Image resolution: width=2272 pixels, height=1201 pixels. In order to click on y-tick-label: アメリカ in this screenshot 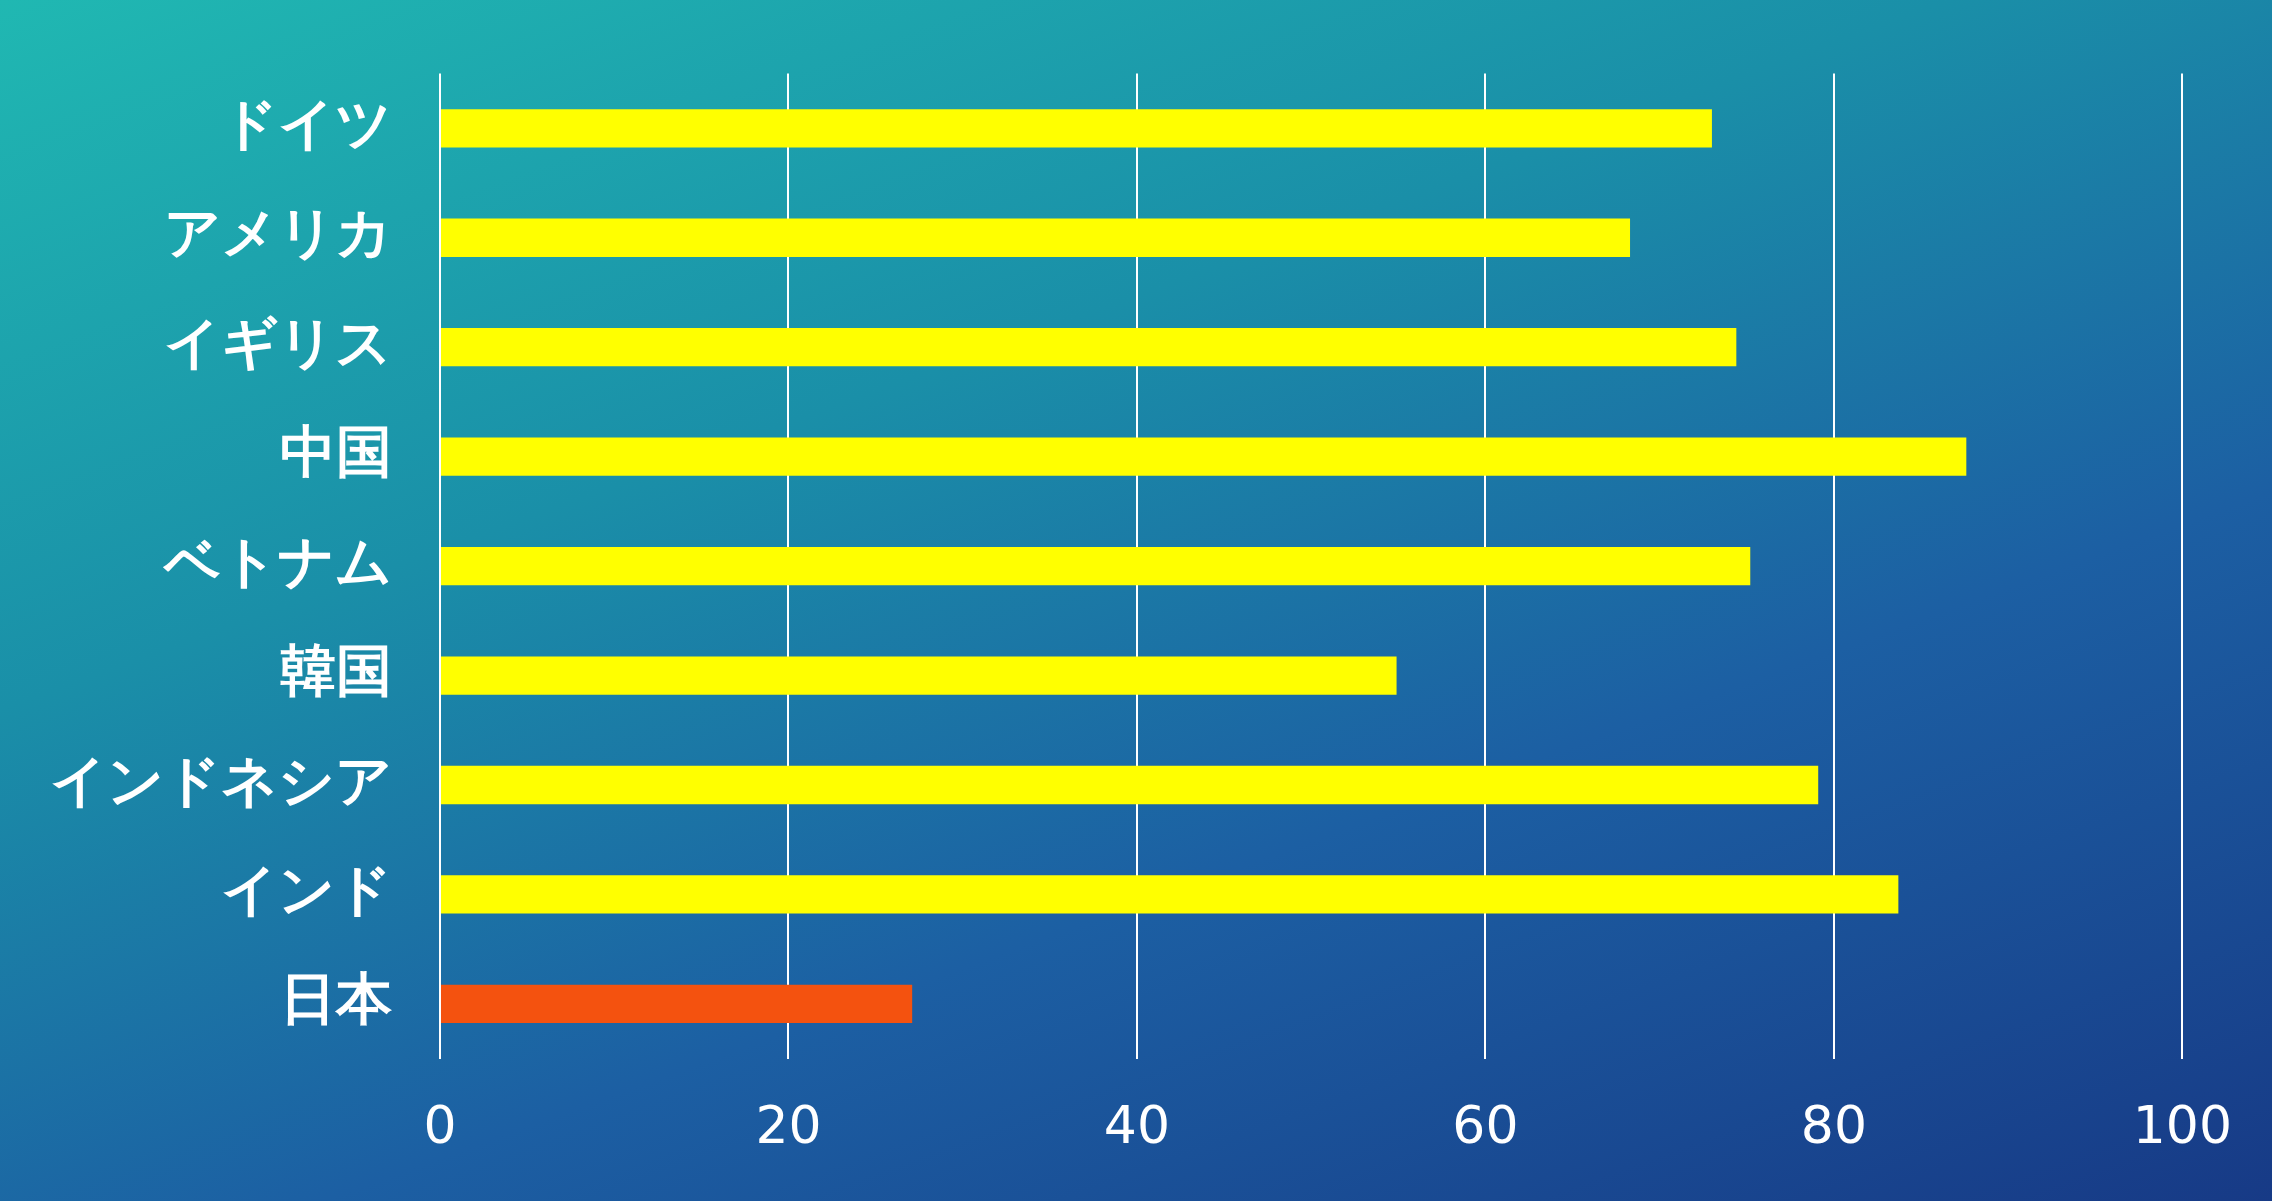, I will do `click(278, 233)`.